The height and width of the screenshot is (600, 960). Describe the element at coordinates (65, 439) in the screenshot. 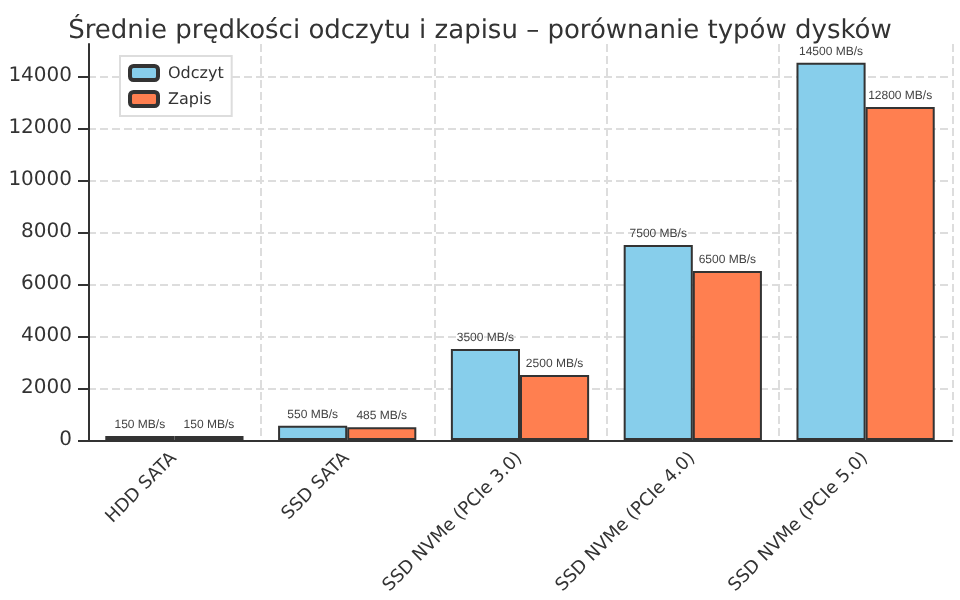

I see `y-tick-label: 0` at that location.